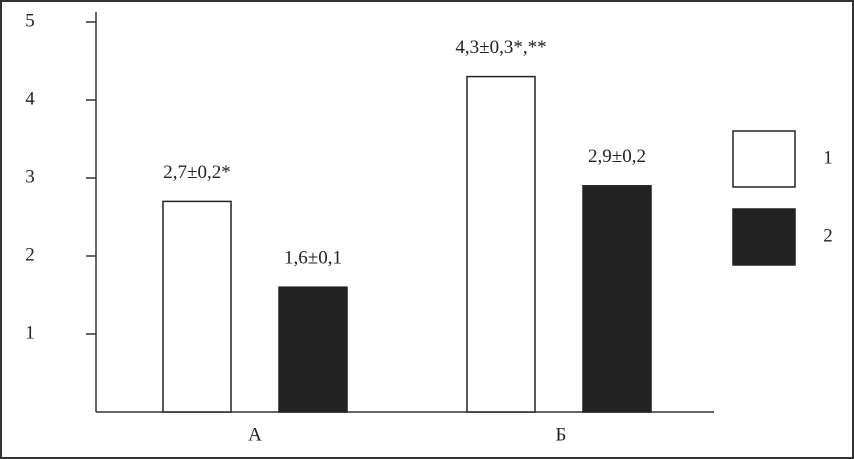  Describe the element at coordinates (30, 20) in the screenshot. I see `y-tick-label: 5` at that location.